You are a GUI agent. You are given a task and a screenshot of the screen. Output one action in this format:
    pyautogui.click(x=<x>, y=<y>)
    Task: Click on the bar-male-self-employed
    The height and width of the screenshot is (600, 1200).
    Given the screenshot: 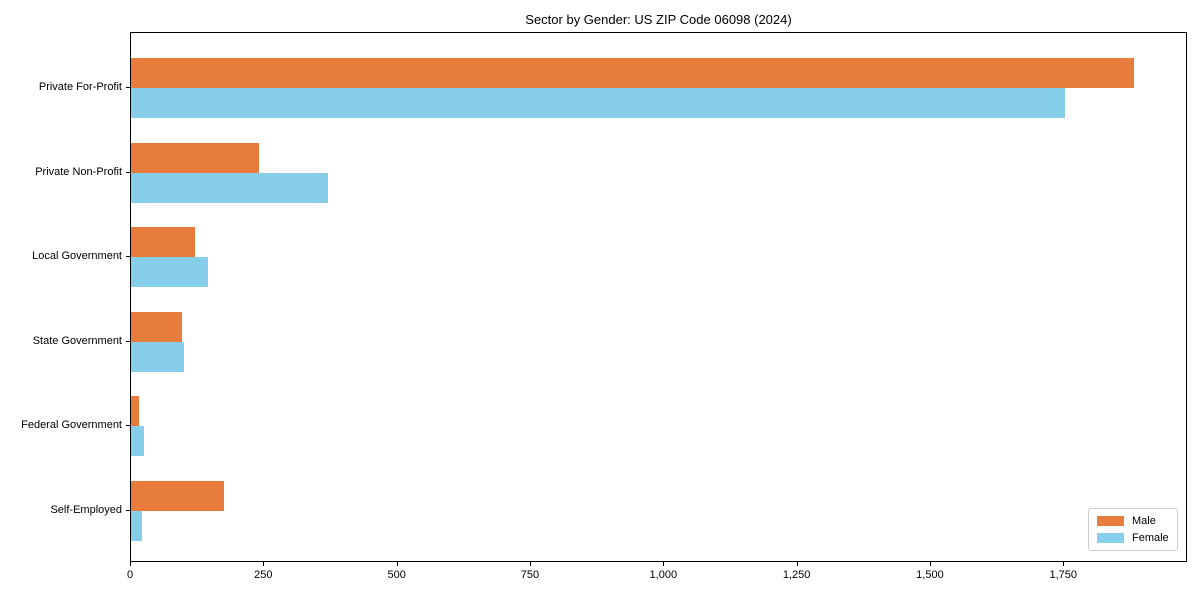 What is the action you would take?
    pyautogui.click(x=178, y=495)
    